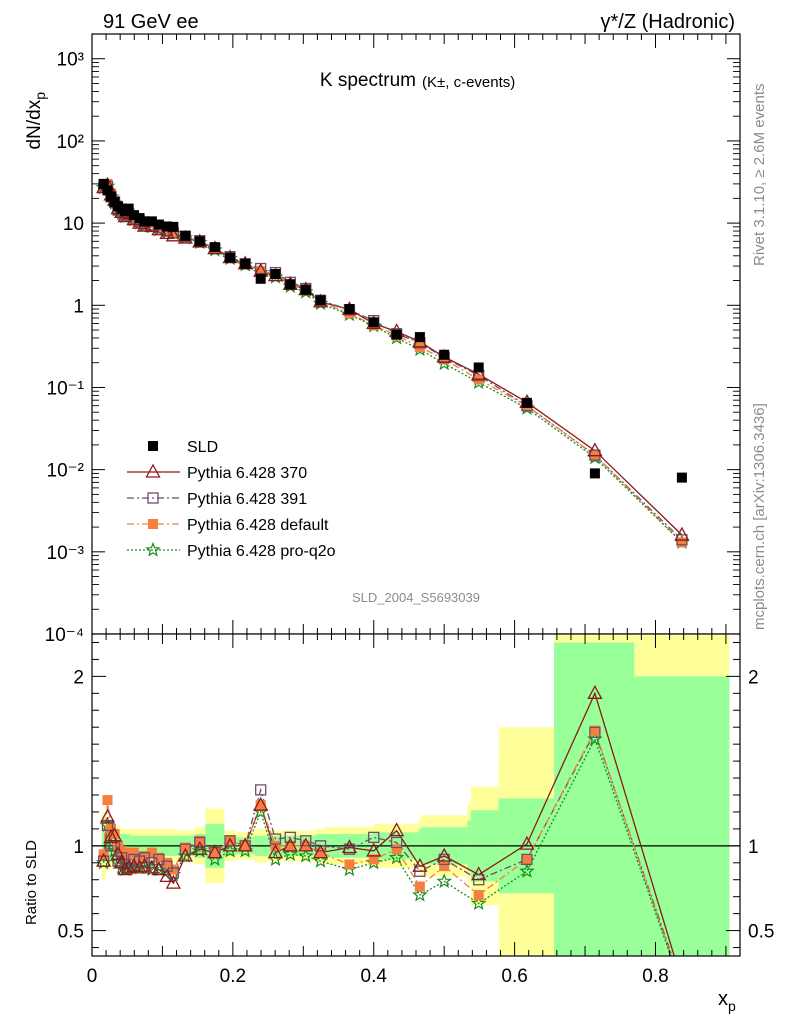 The height and width of the screenshot is (1024, 786). Describe the element at coordinates (217, 499) in the screenshot. I see `legend-entry: Pythia 6.428 391` at that location.